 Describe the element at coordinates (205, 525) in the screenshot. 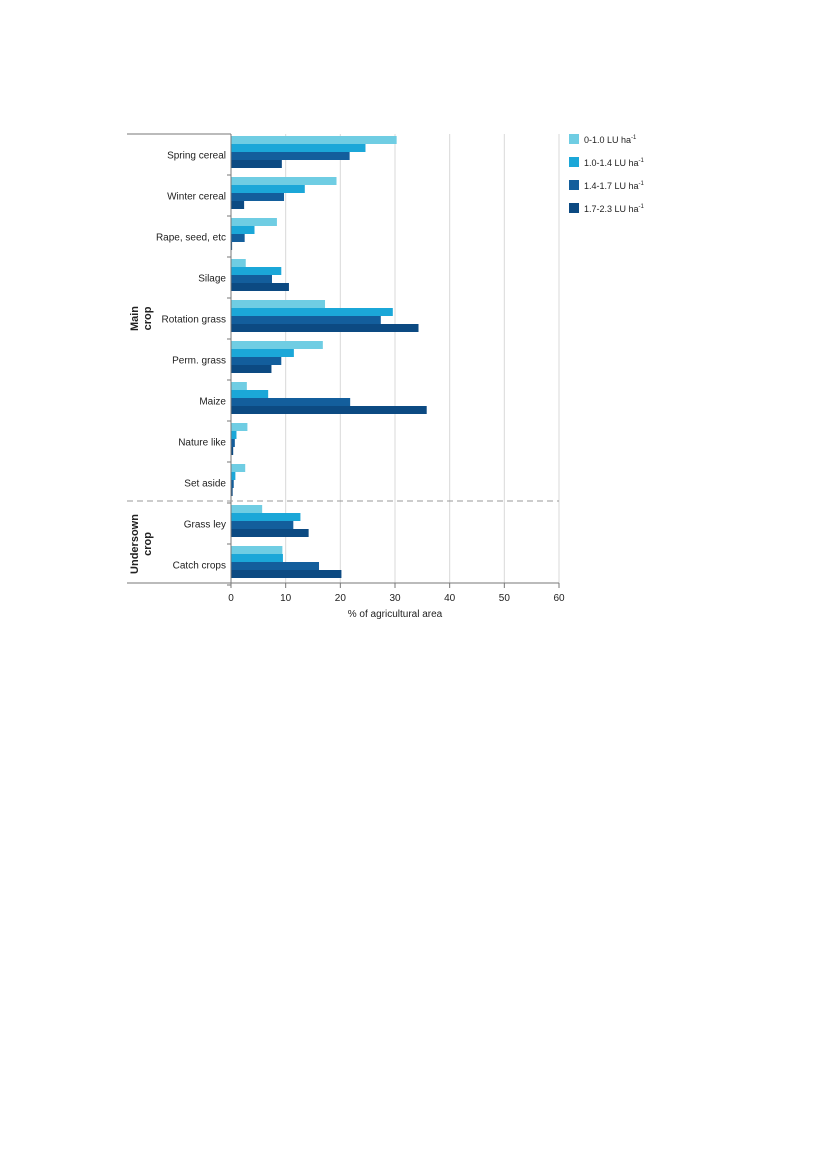

I see `category-label: Grass ley` at that location.